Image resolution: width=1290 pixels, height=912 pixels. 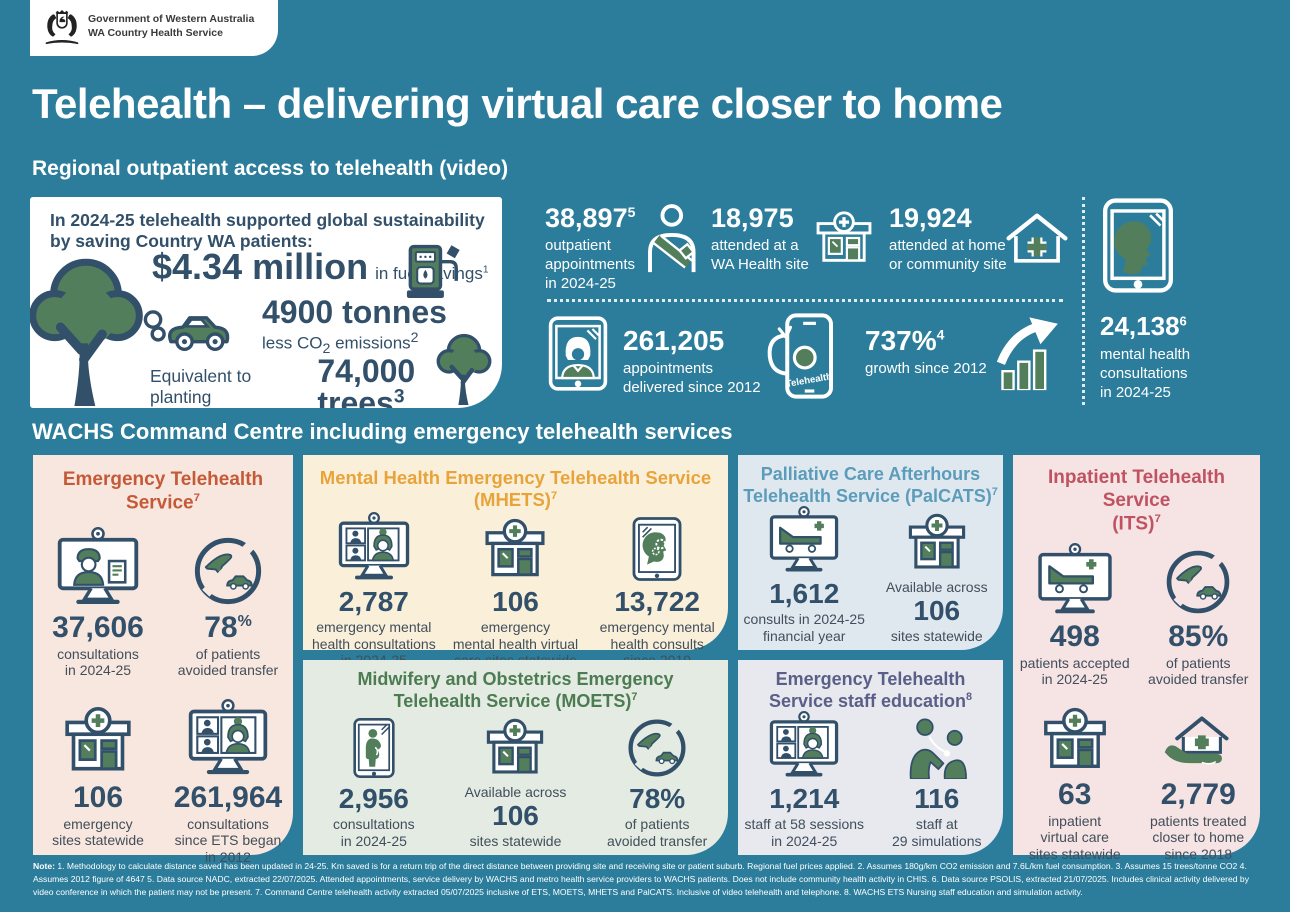 I want to click on tablet-head-icon, so click(x=1138, y=245).